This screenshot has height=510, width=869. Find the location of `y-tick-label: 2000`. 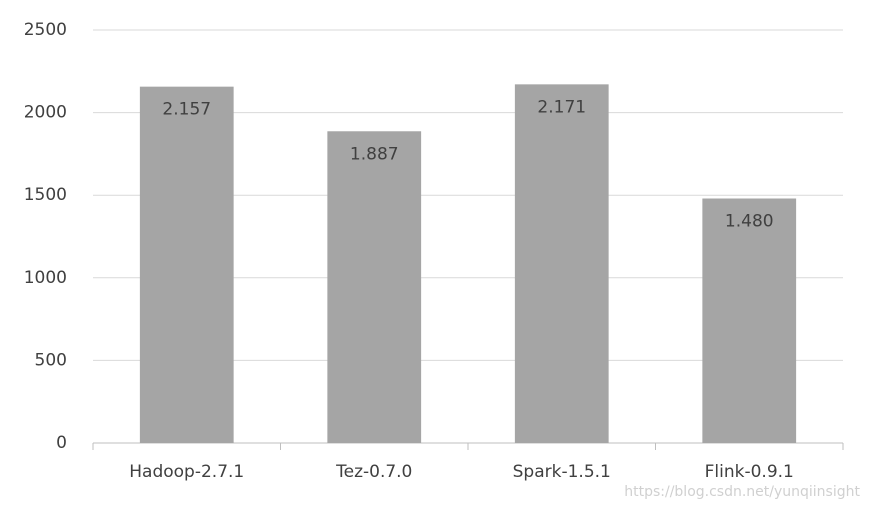

y-tick-label: 2000 is located at coordinates (45, 113).